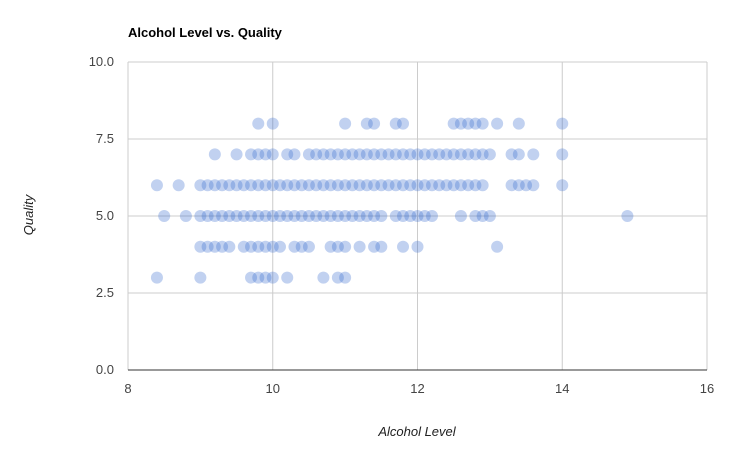 This screenshot has height=462, width=734. I want to click on y-tick-label: 5.0, so click(105, 215).